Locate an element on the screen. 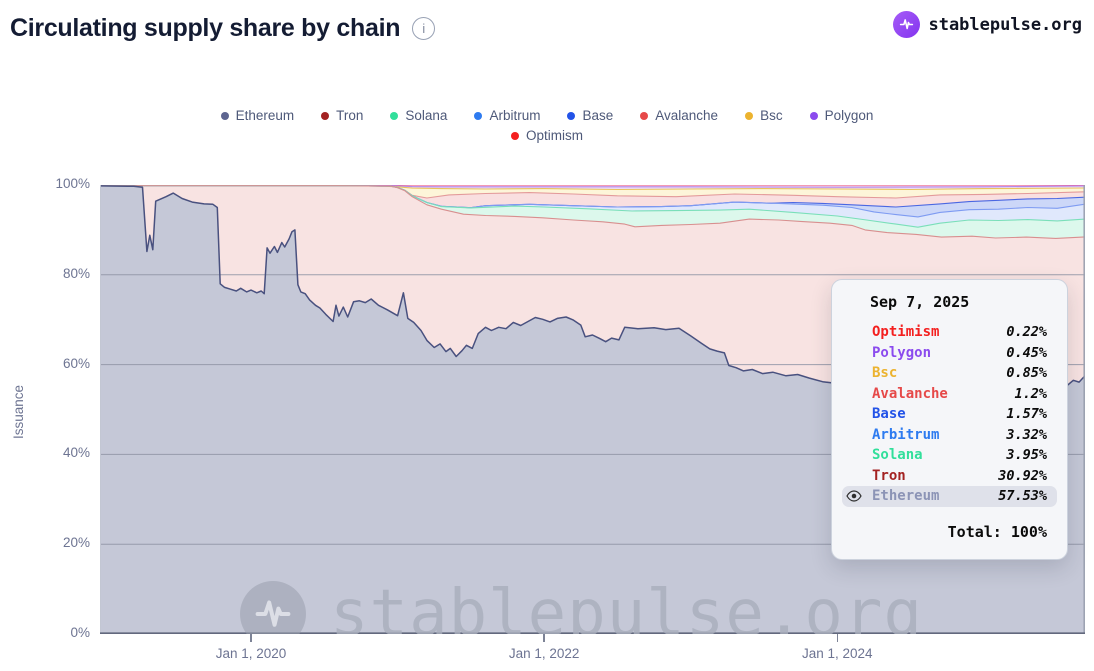 This screenshot has width=1094, height=671. tooltip-chain-name: Bsc is located at coordinates (885, 373).